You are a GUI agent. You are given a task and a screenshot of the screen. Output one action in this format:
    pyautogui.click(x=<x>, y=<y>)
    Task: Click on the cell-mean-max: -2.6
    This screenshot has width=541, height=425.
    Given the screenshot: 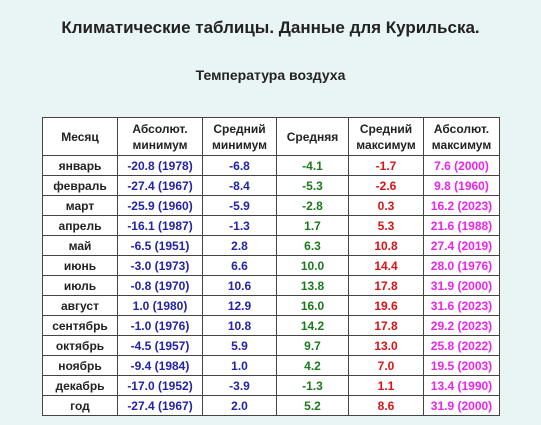 What is the action you would take?
    pyautogui.click(x=386, y=185)
    